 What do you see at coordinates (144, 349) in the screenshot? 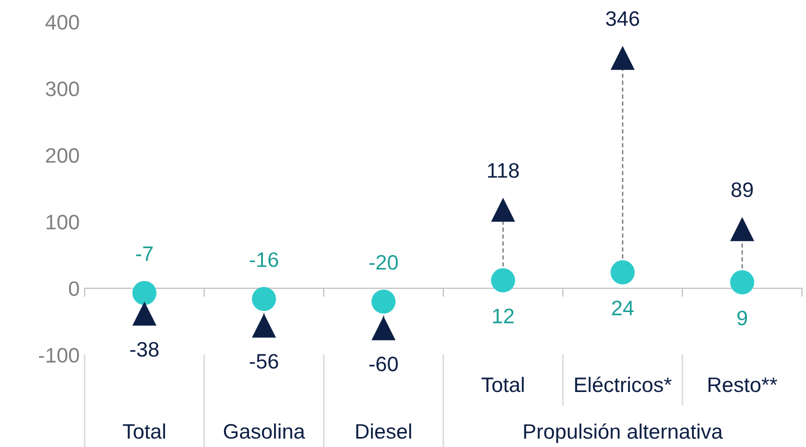
I see `data-label: -38` at bounding box center [144, 349].